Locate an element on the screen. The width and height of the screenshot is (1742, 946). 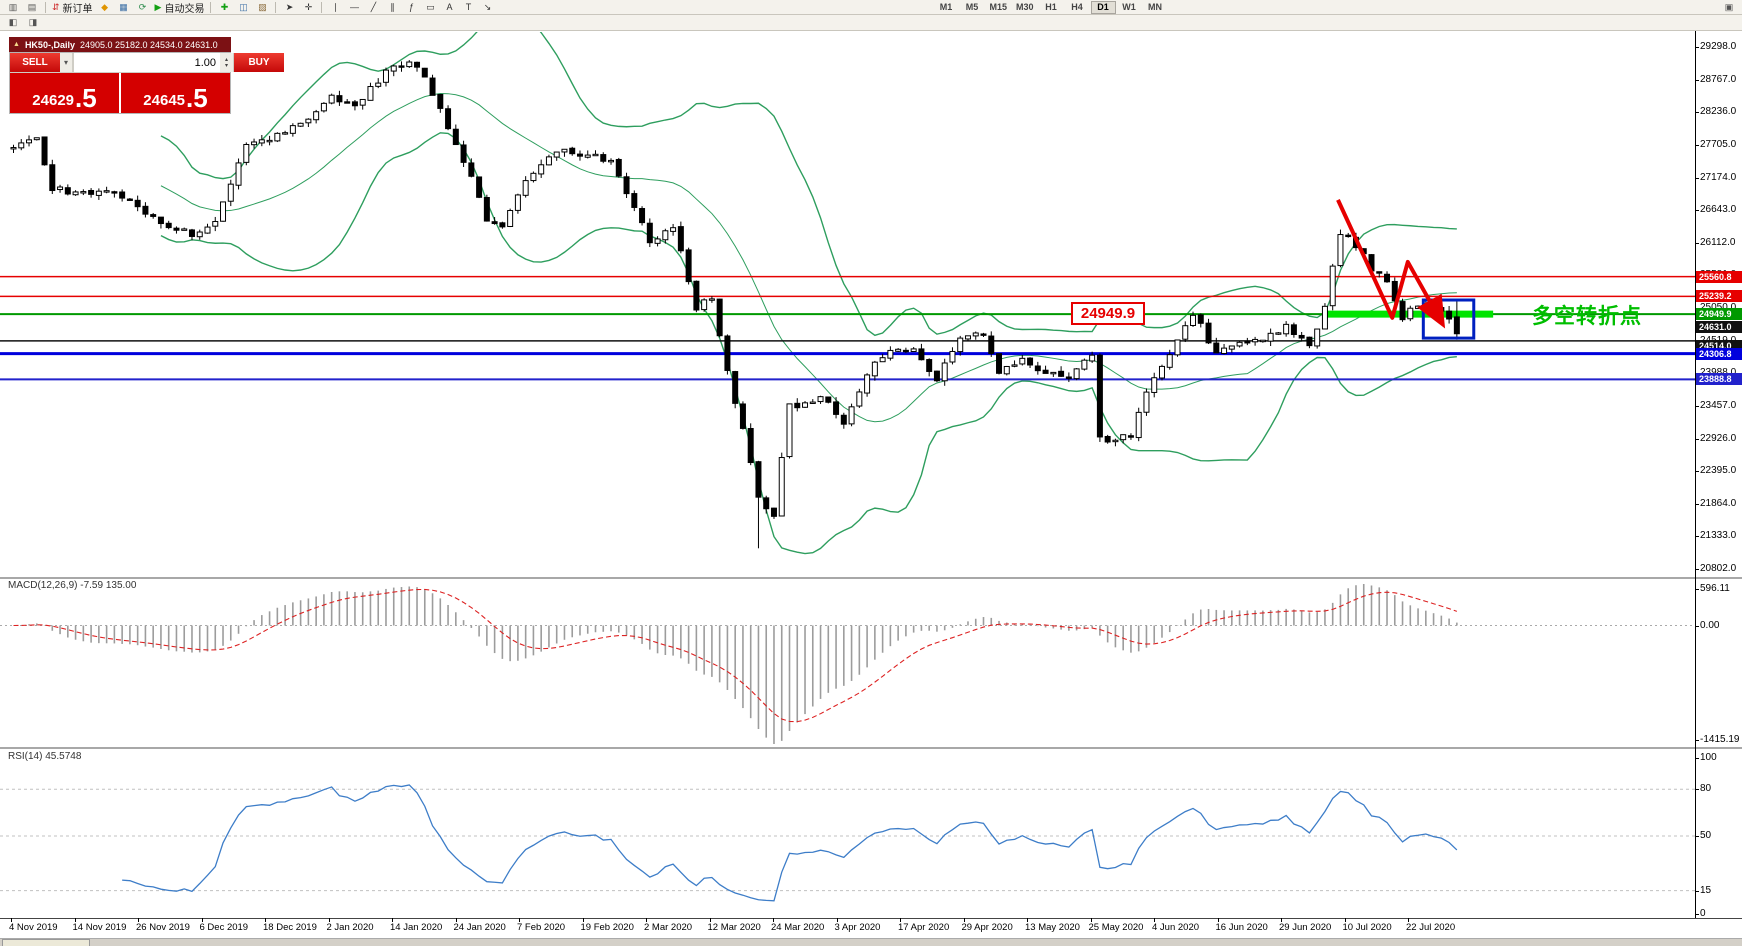
navigator-icon: ⟳ is located at coordinates (142, 6).